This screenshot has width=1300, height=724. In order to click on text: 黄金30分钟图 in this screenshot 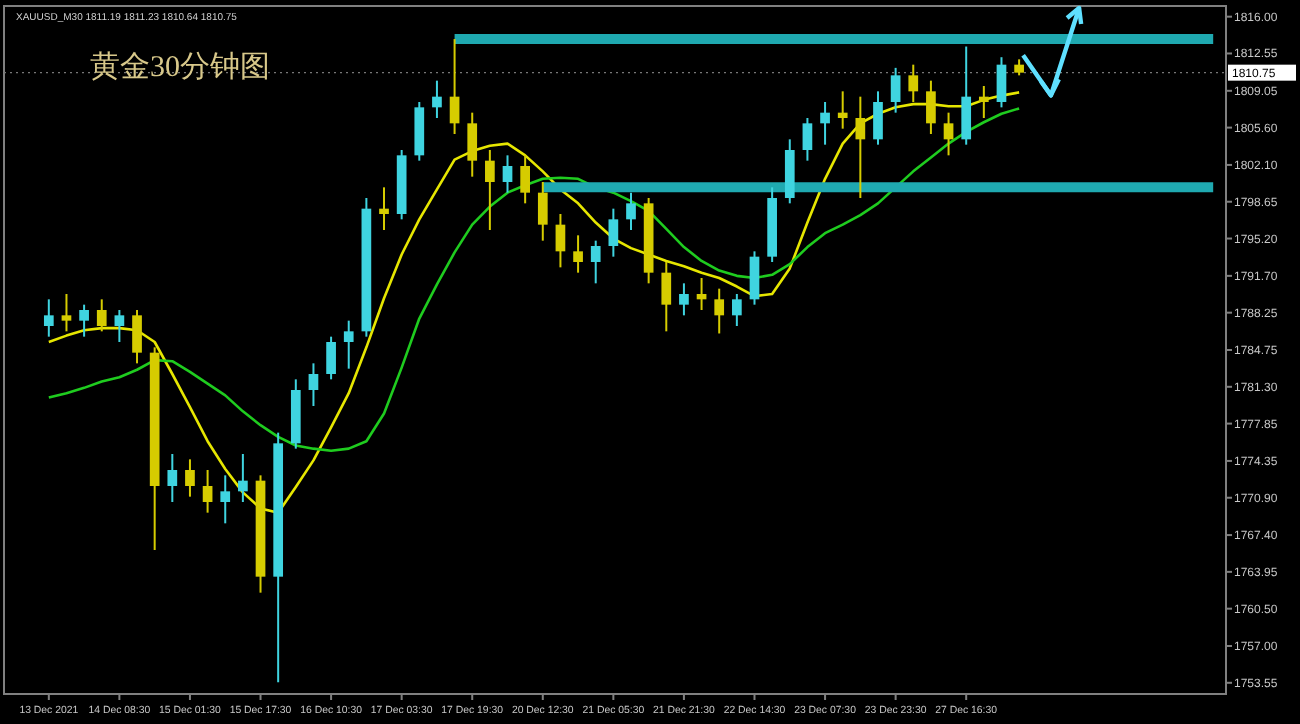, I will do `click(180, 67)`.